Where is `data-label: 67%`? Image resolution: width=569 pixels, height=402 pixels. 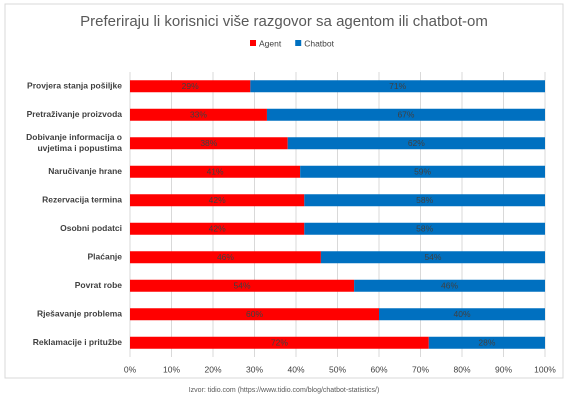 data-label: 67% is located at coordinates (405, 115).